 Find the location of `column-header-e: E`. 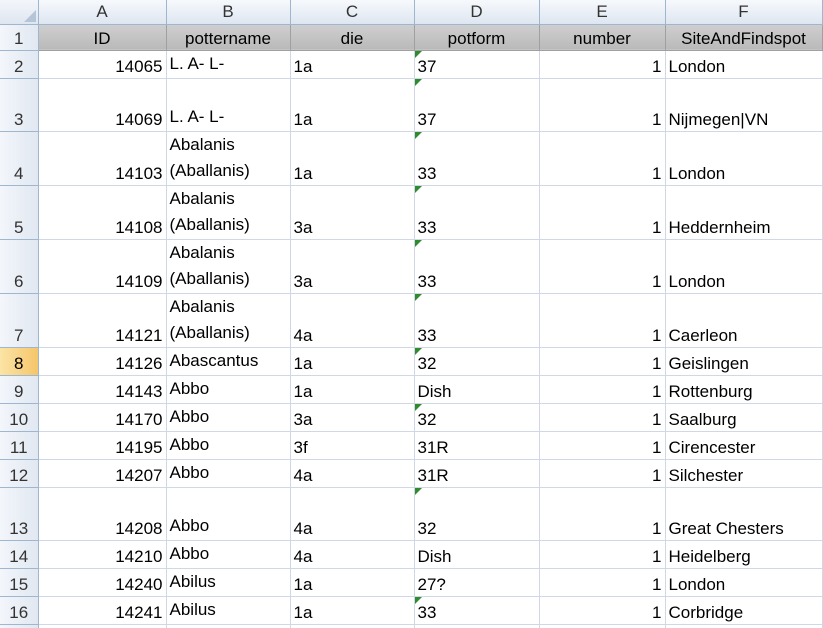

column-header-e: E is located at coordinates (602, 12).